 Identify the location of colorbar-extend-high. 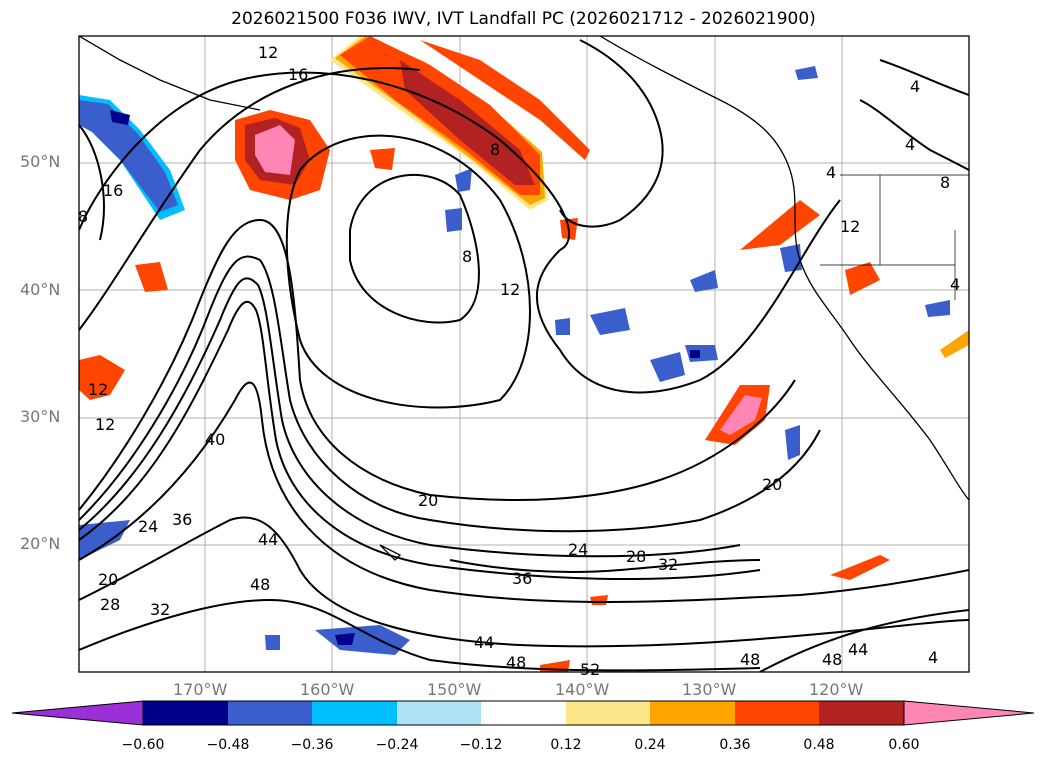
(969, 713).